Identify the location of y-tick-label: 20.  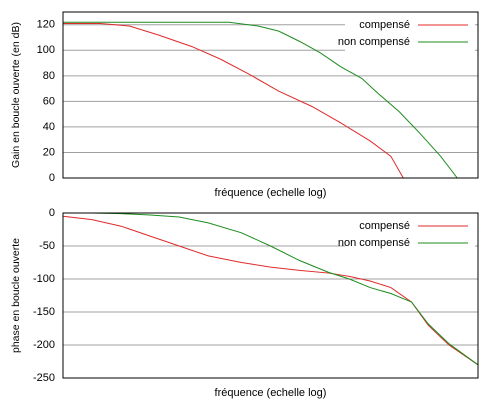
(49, 152).